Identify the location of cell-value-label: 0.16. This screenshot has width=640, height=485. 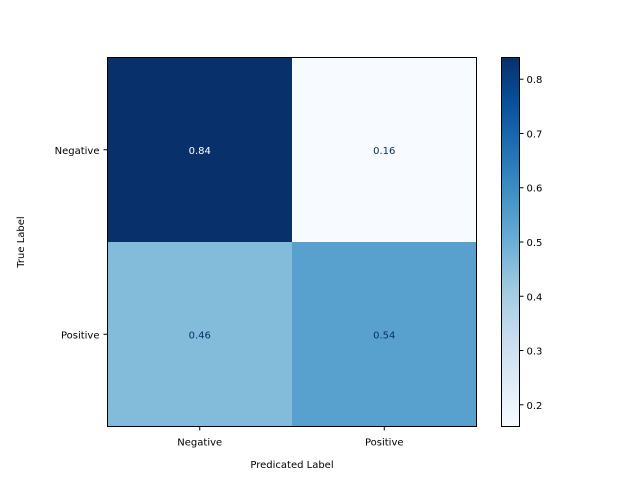
(384, 151).